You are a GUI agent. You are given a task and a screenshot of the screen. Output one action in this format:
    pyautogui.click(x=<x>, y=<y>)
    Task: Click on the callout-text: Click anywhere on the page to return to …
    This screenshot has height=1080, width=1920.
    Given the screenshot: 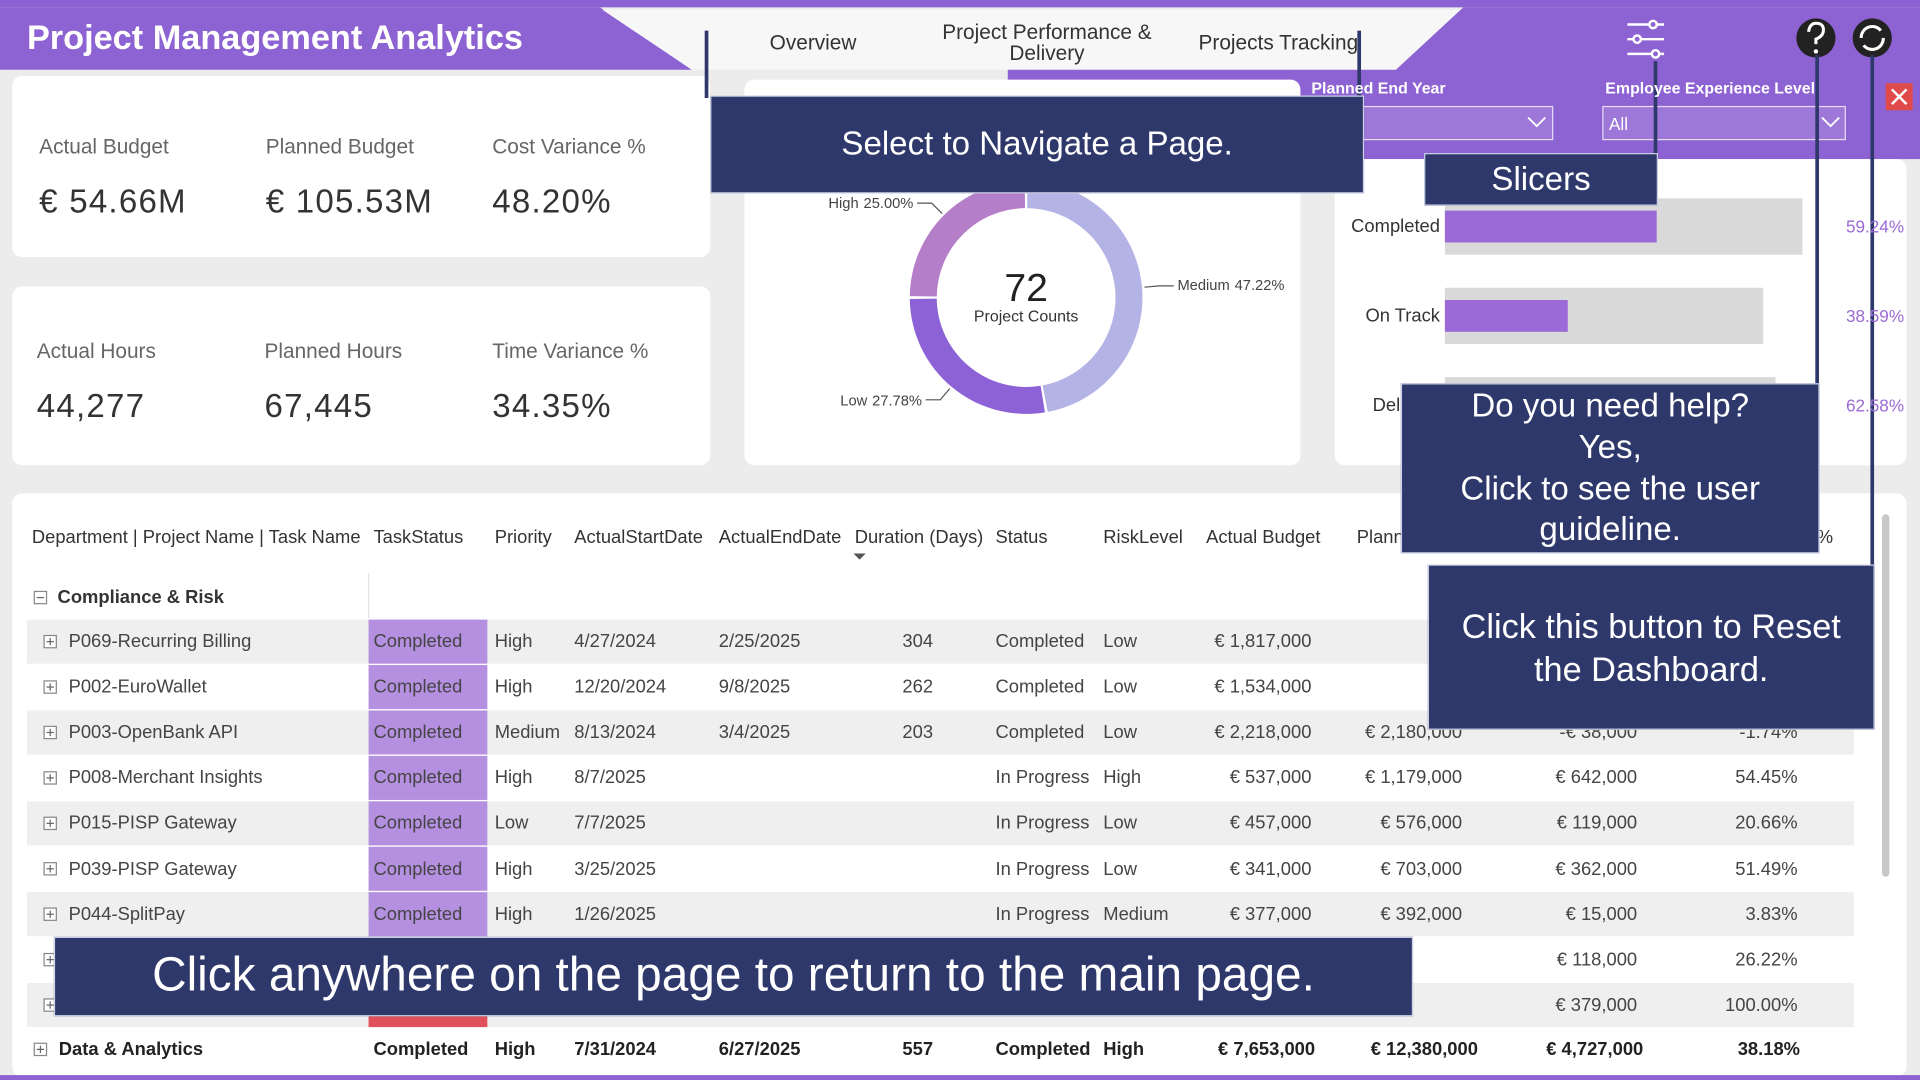 What is the action you would take?
    pyautogui.click(x=733, y=975)
    